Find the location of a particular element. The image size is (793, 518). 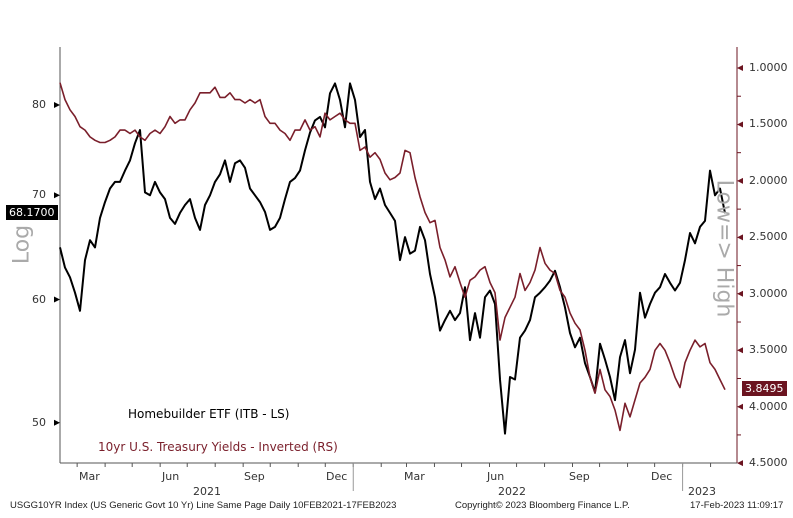

right-tick-label: 2.0000 is located at coordinates (768, 180).